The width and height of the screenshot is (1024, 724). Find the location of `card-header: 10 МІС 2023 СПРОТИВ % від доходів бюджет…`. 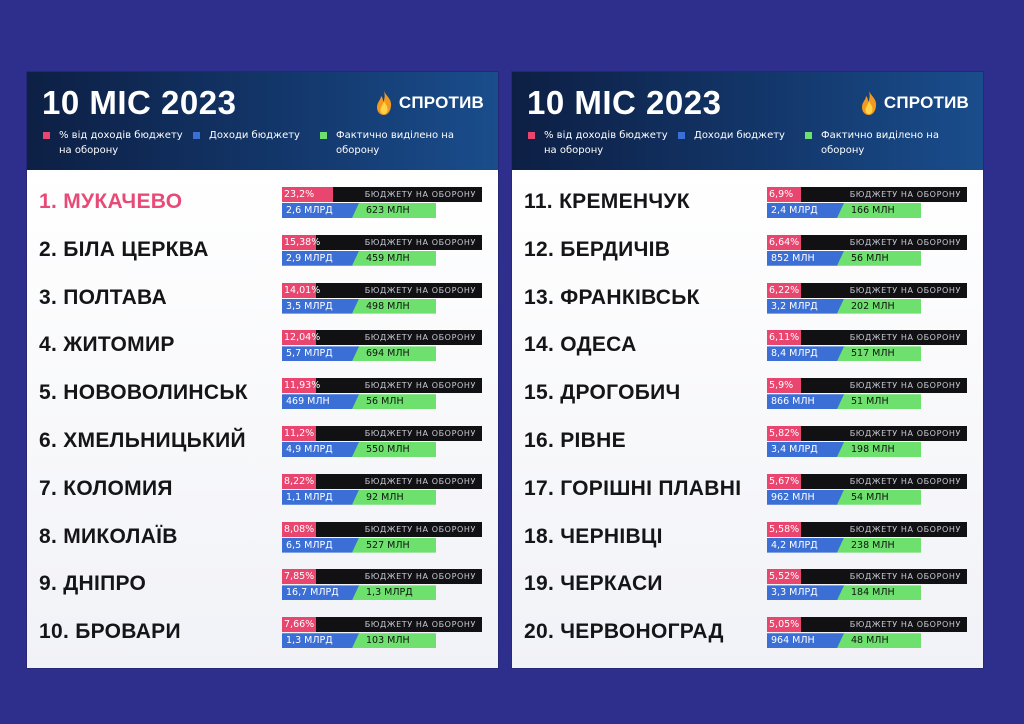

card-header: 10 МІС 2023 СПРОТИВ % від доходів бюджет… is located at coordinates (747, 121).